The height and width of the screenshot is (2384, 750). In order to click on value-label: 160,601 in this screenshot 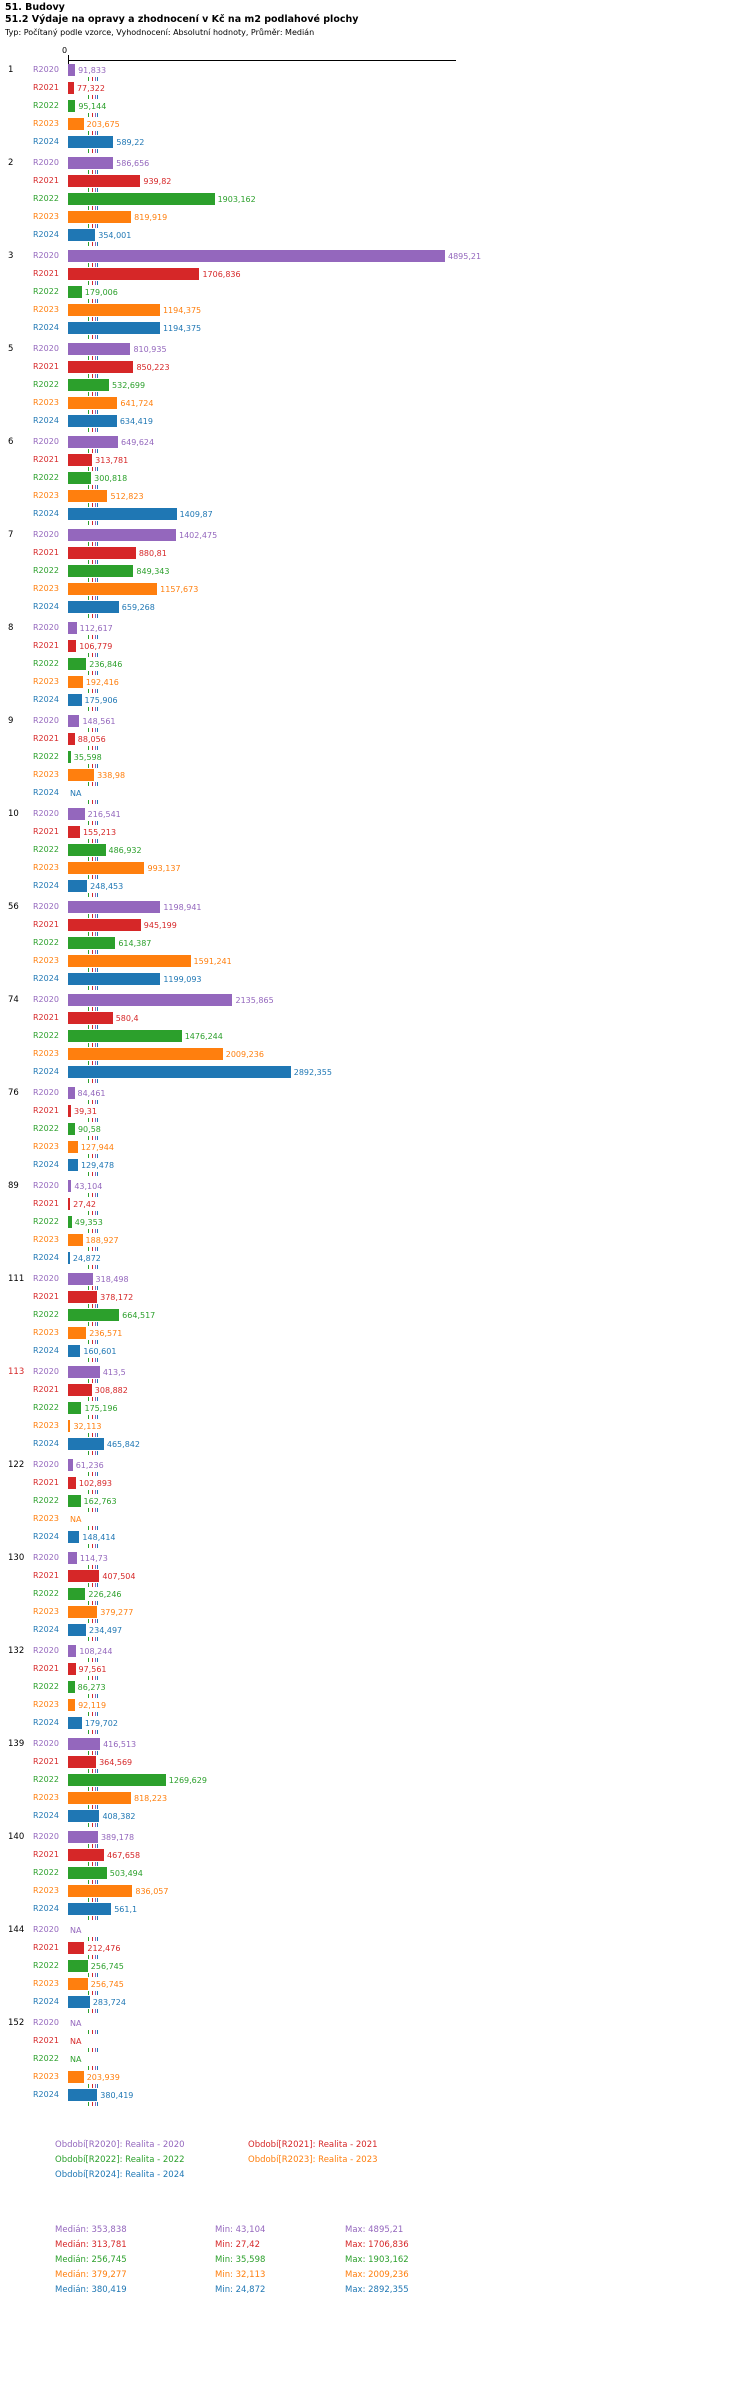, I will do `click(100, 1351)`.